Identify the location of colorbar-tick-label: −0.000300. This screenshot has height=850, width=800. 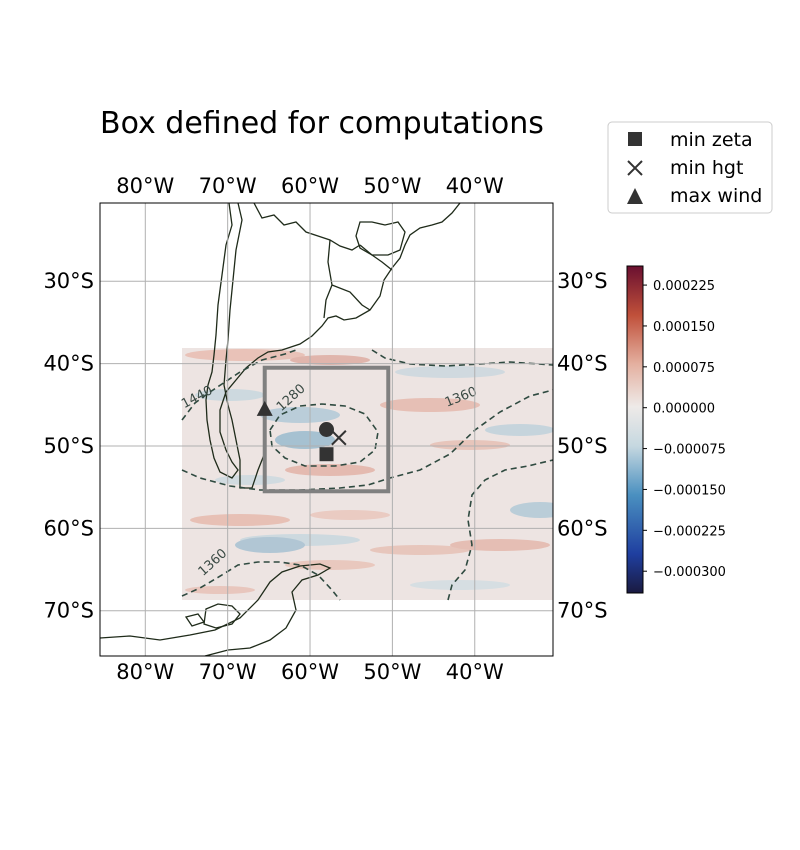
(689, 572).